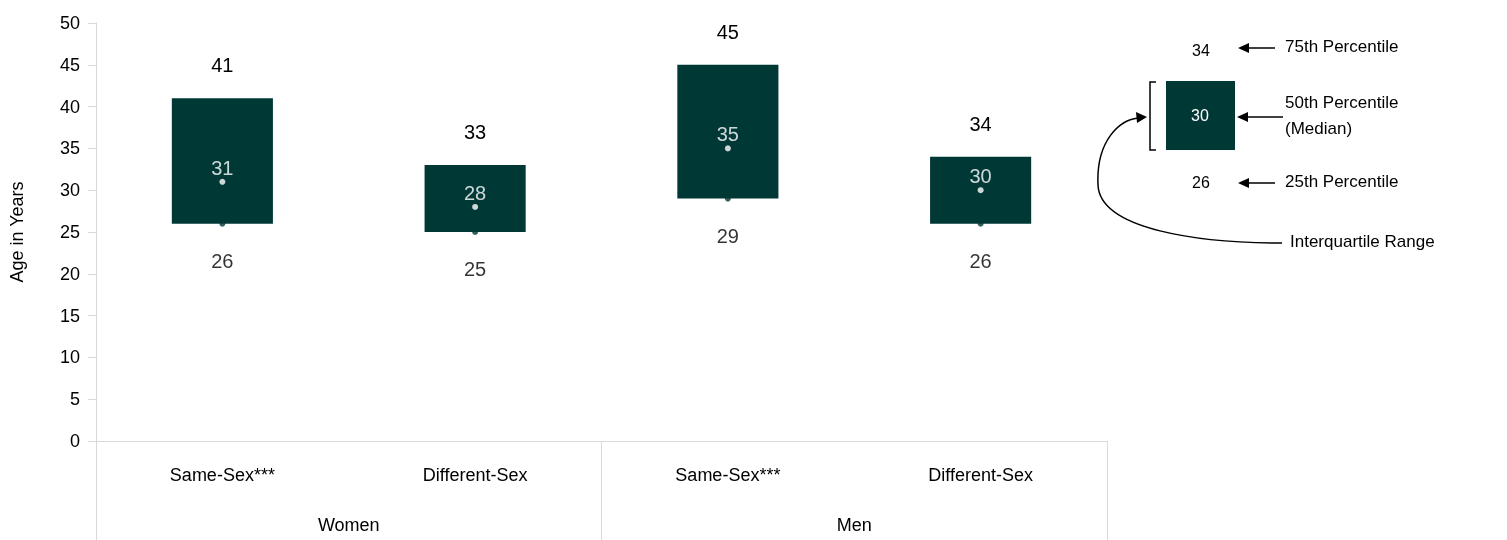 Image resolution: width=1507 pixels, height=540 pixels. What do you see at coordinates (1342, 103) in the screenshot?
I see `text: 50th Percentile` at bounding box center [1342, 103].